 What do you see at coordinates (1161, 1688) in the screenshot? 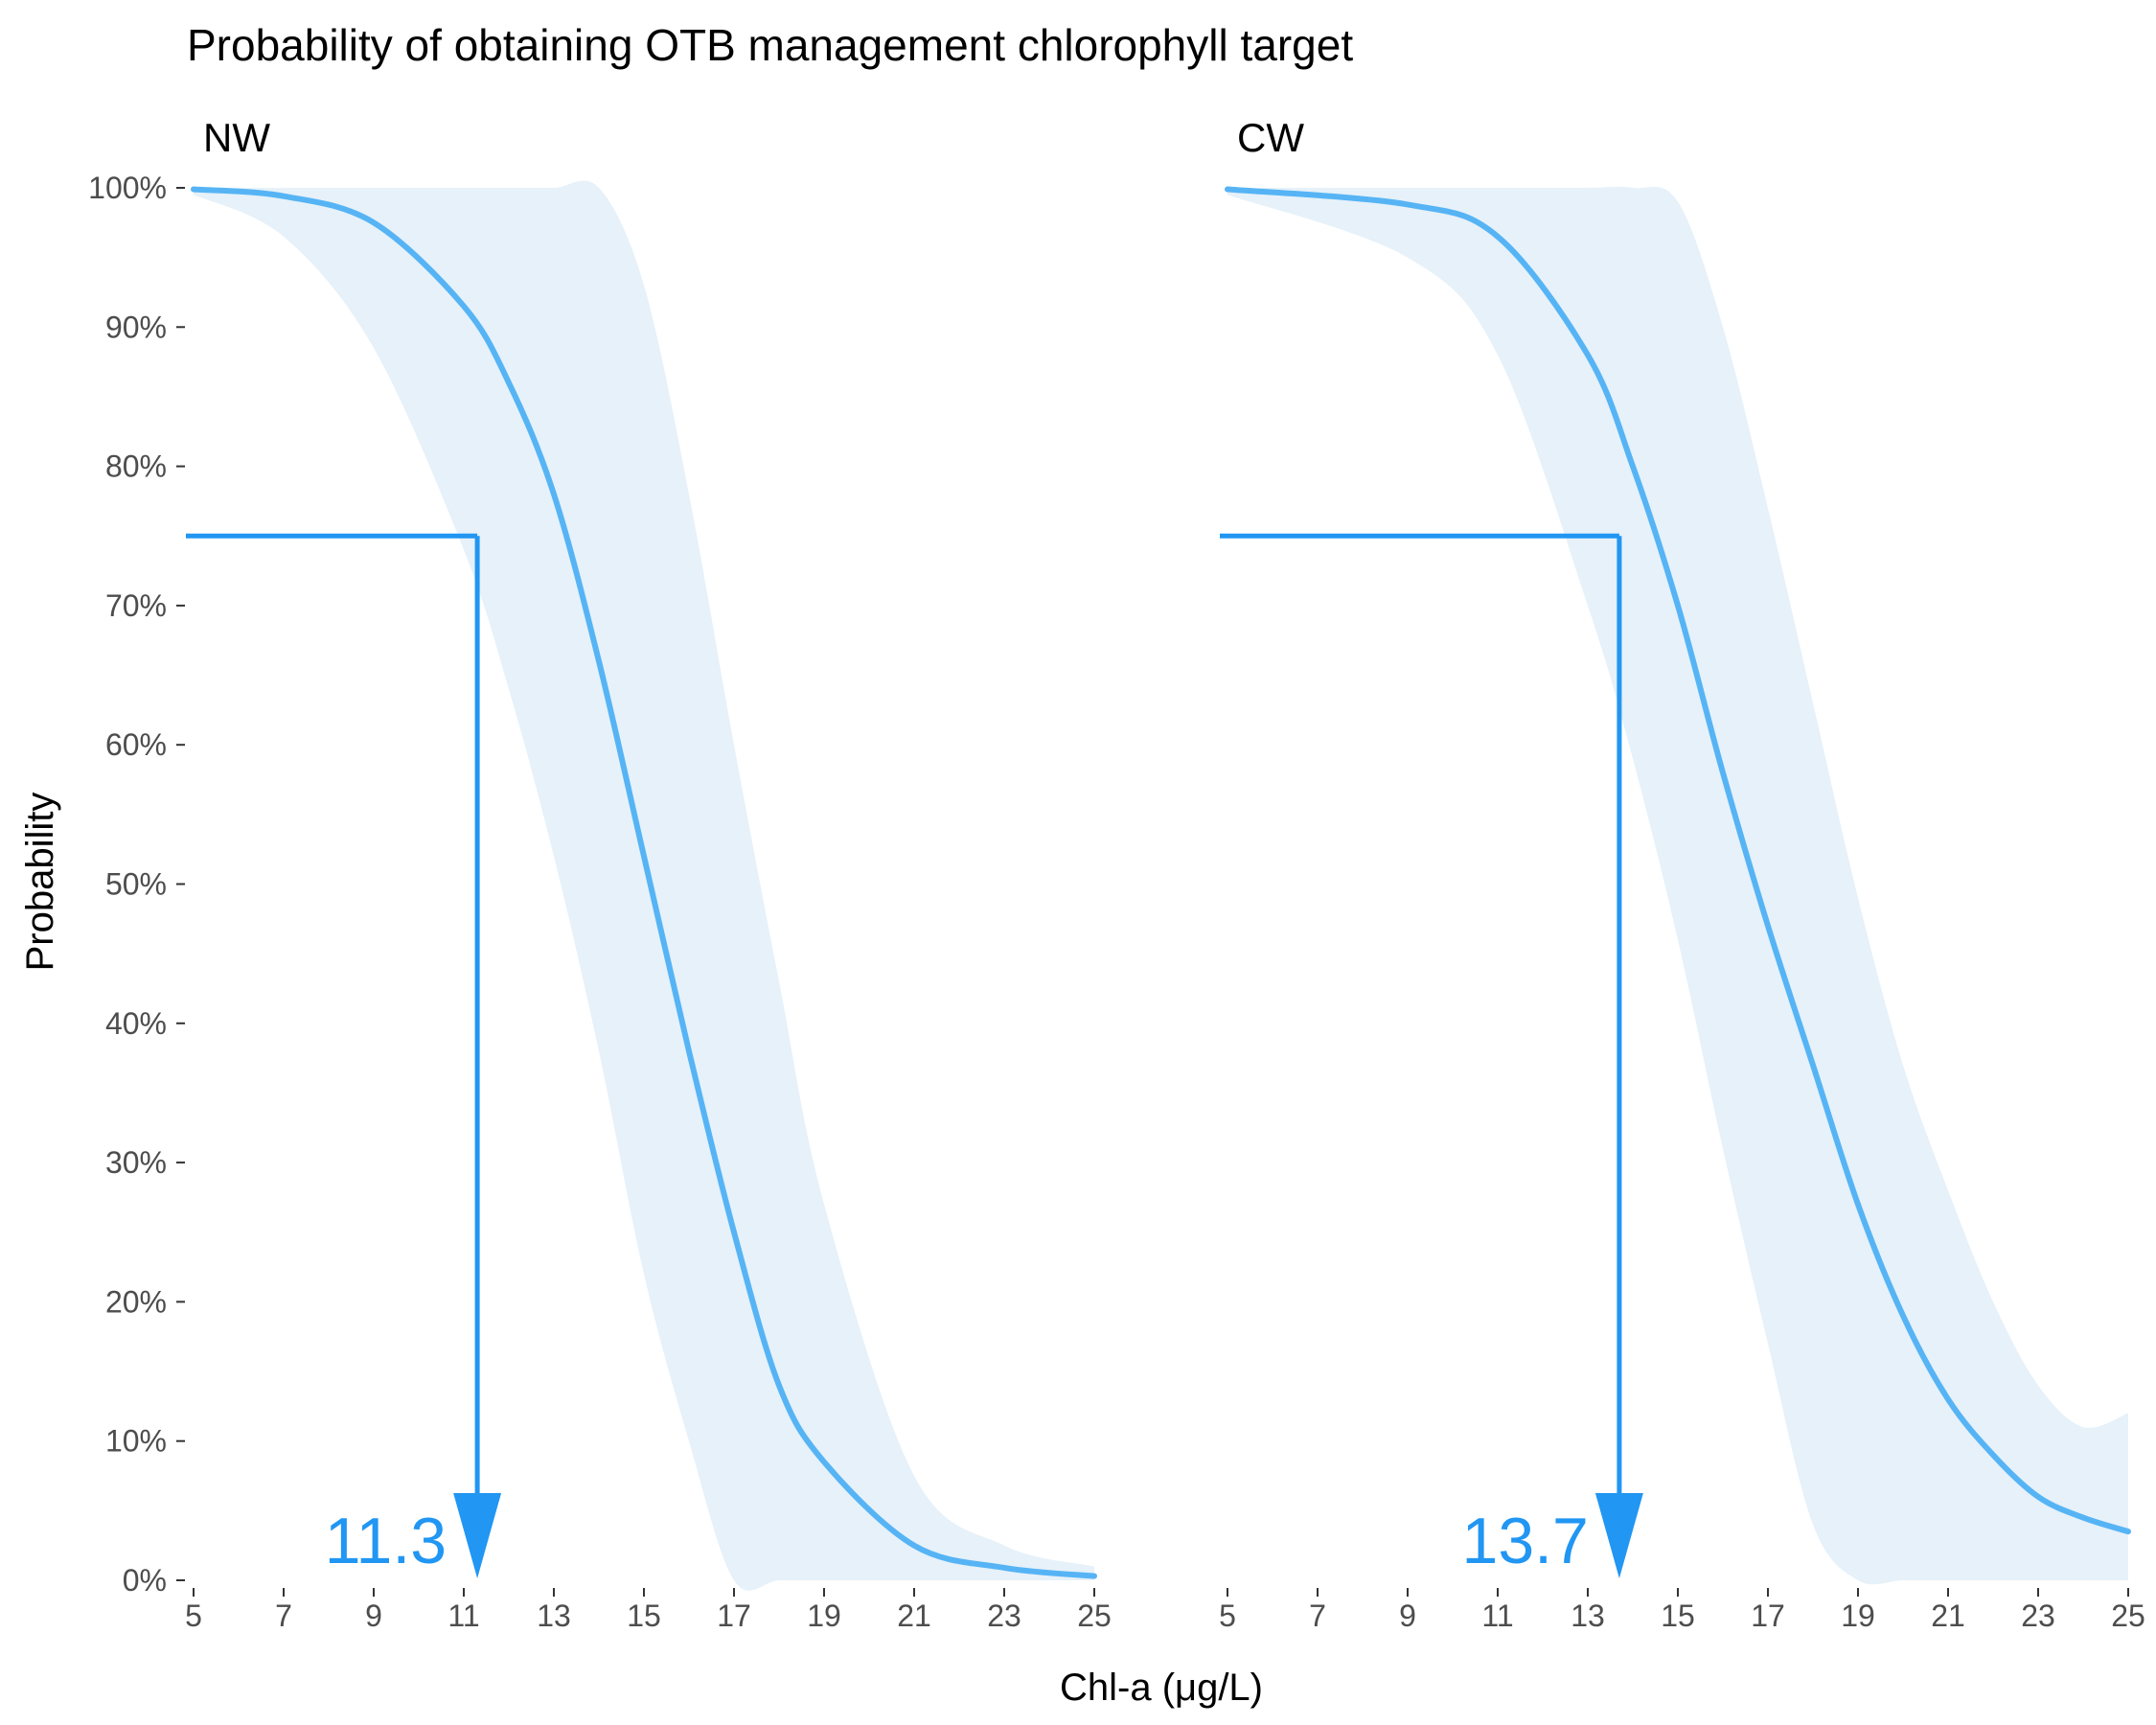
I see `x-axis-title: Chl-a (μg/L)` at bounding box center [1161, 1688].